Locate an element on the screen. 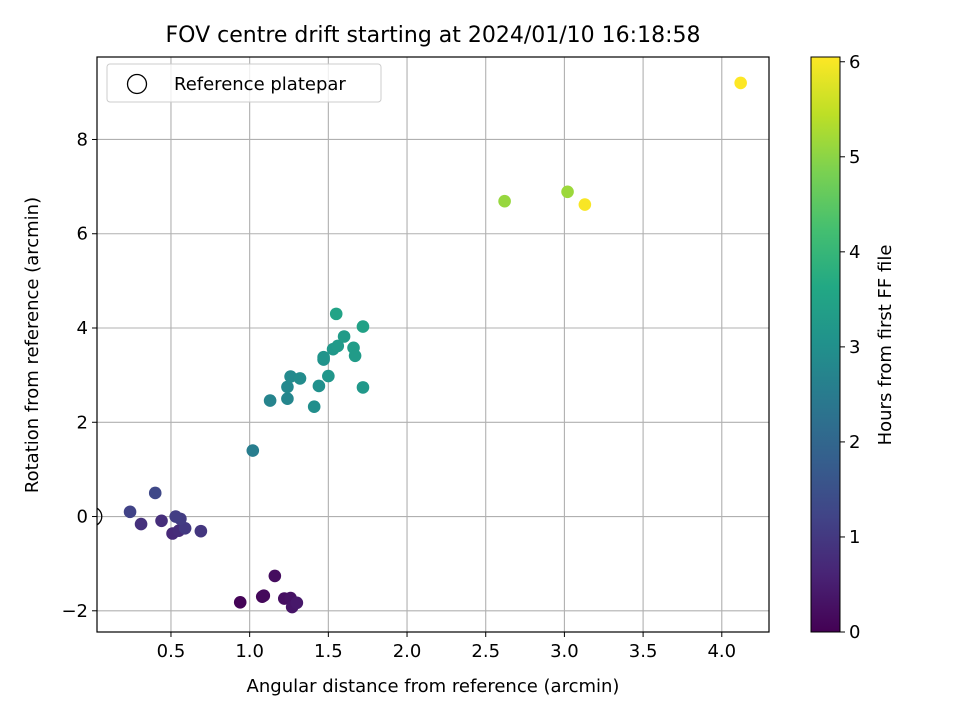 The width and height of the screenshot is (960, 720). x-tick-label: 4.0 is located at coordinates (721, 651).